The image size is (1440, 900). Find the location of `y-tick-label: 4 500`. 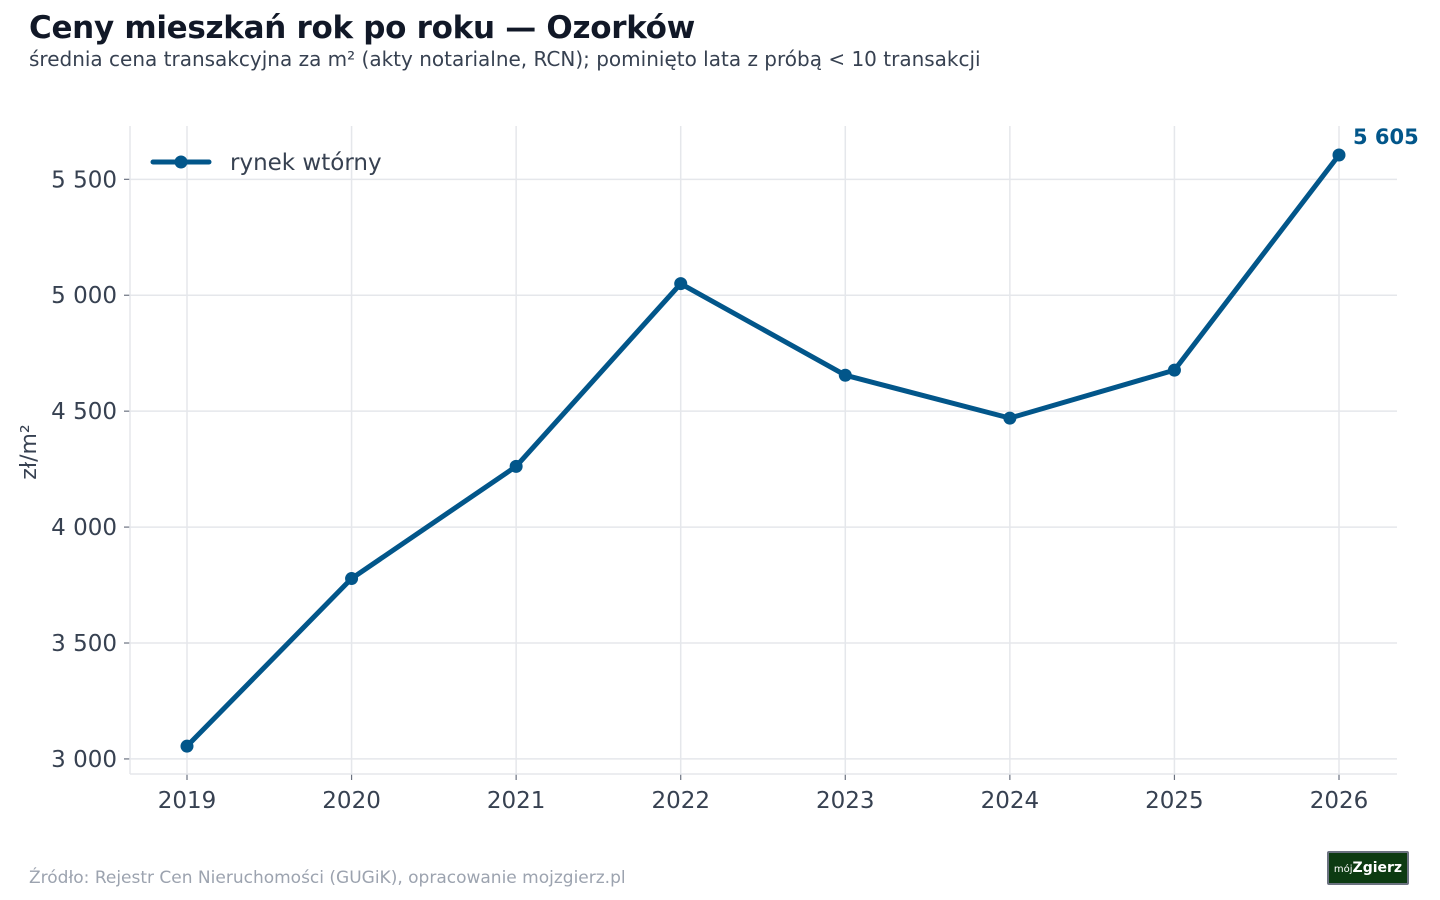

y-tick-label: 4 500 is located at coordinates (84, 412).